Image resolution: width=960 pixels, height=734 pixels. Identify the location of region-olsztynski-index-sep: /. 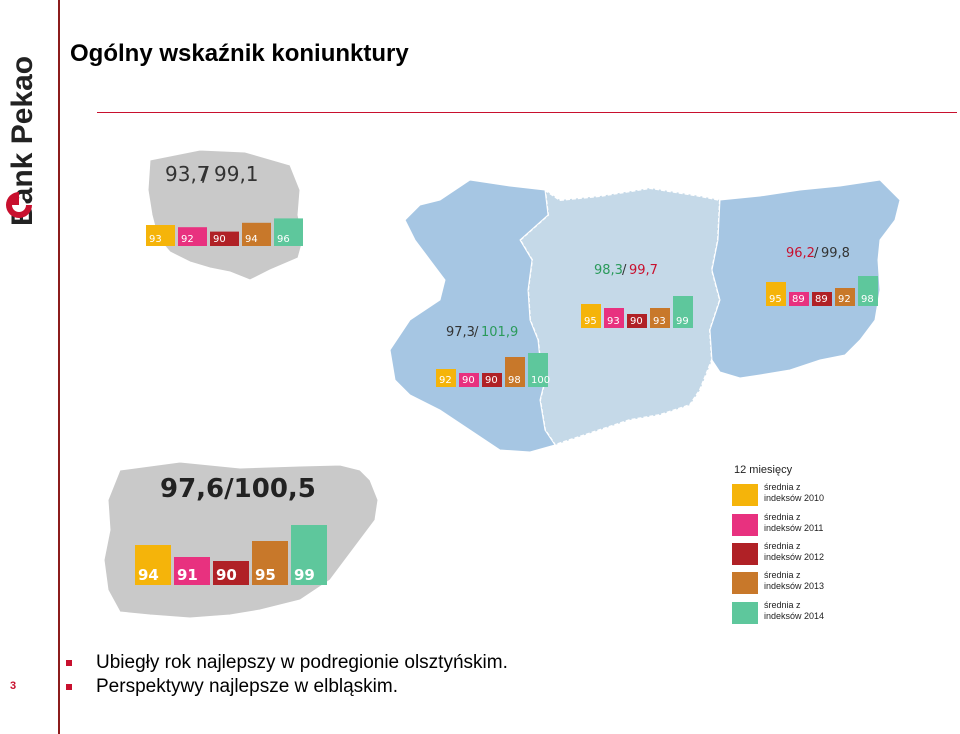
(624, 270).